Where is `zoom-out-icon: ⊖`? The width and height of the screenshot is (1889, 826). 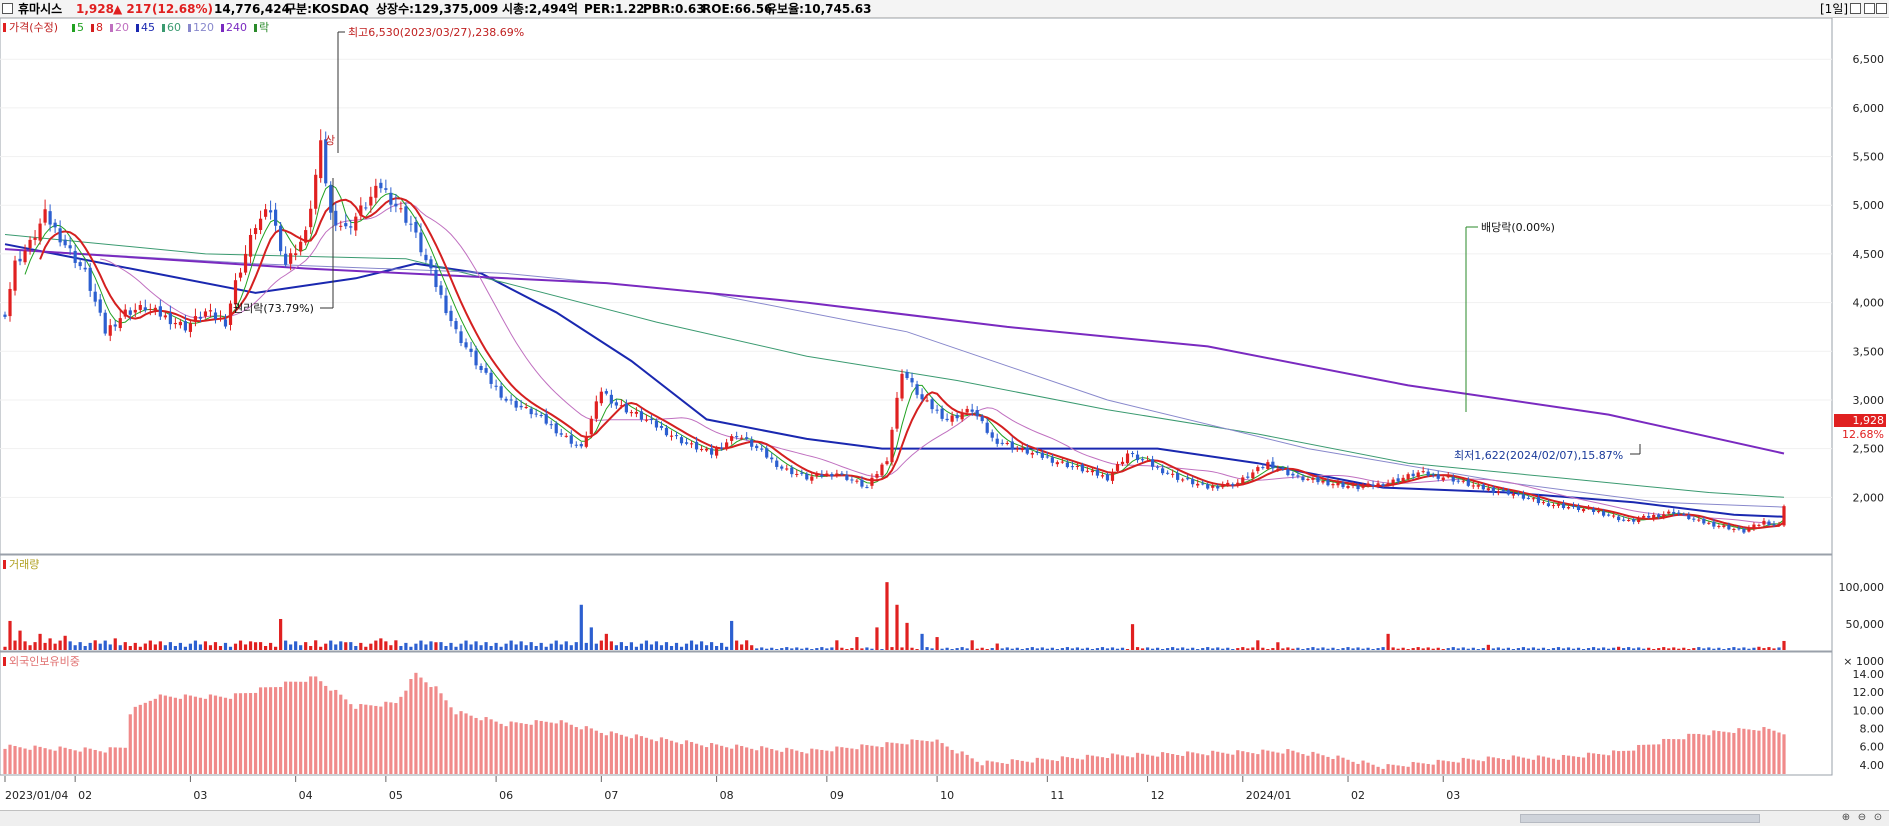 zoom-out-icon: ⊖ is located at coordinates (1862, 817).